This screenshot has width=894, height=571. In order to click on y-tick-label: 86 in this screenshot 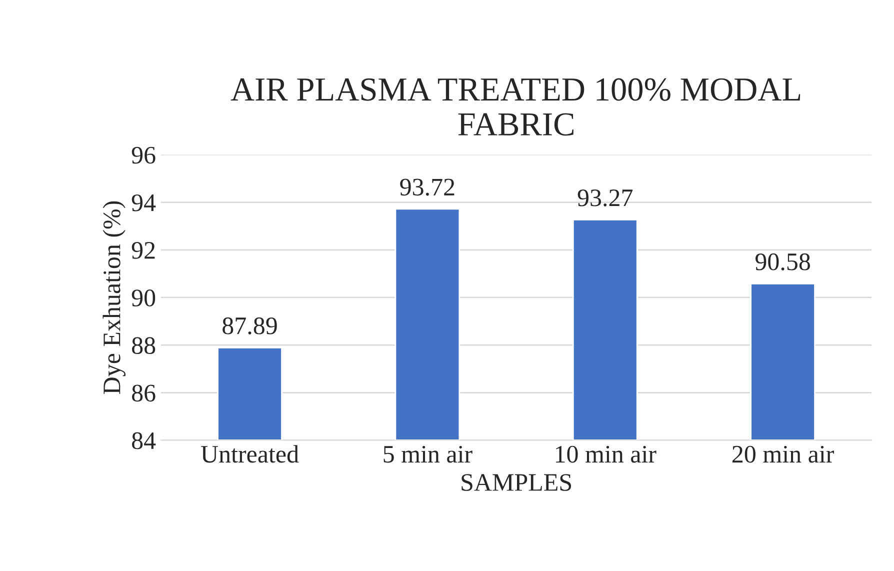, I will do `click(144, 393)`.